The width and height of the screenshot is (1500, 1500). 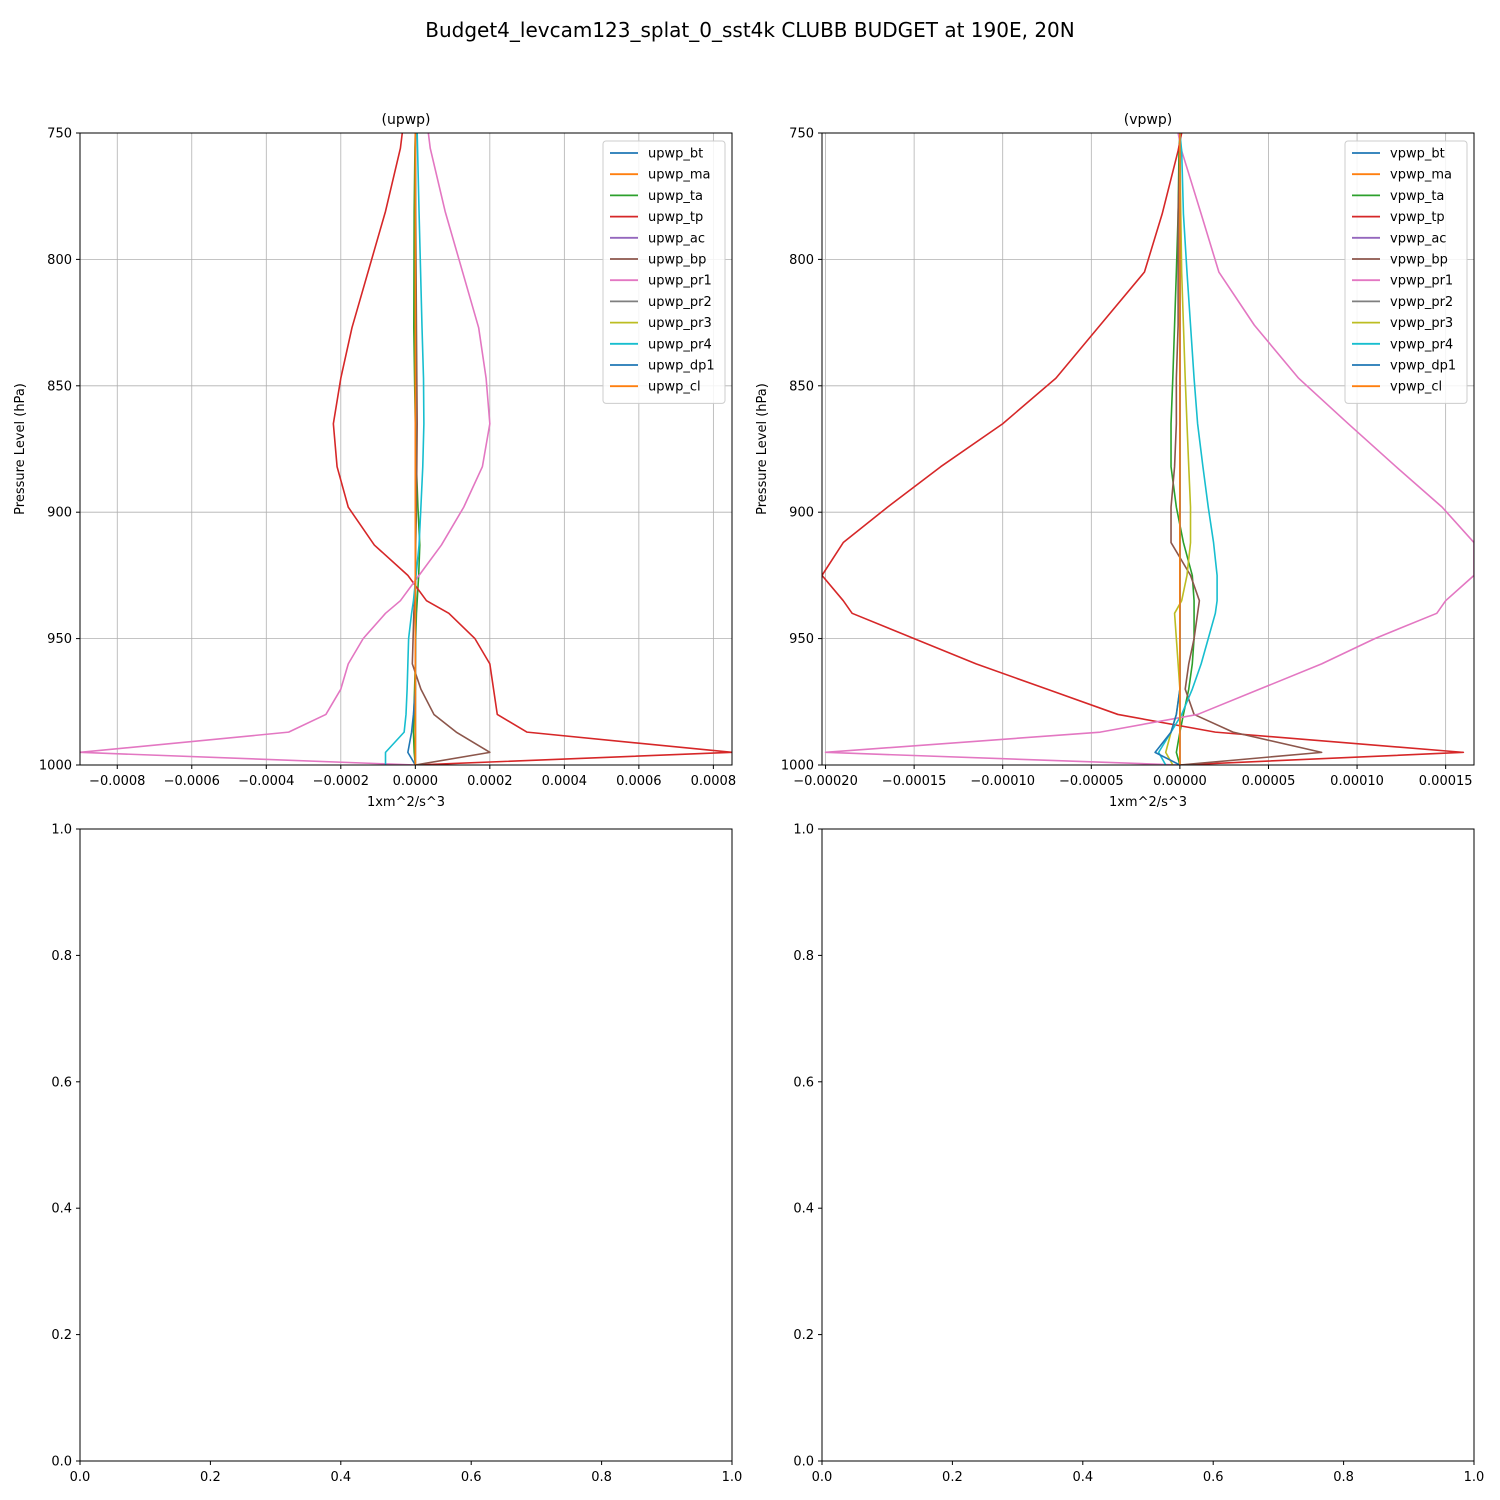 What do you see at coordinates (681, 366) in the screenshot?
I see `legend-label: upwp_dp1` at bounding box center [681, 366].